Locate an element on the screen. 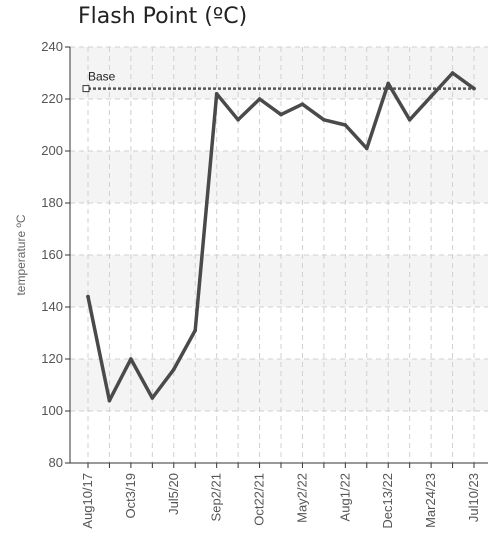  x-tick-label: Jul5/20 is located at coordinates (173, 494).